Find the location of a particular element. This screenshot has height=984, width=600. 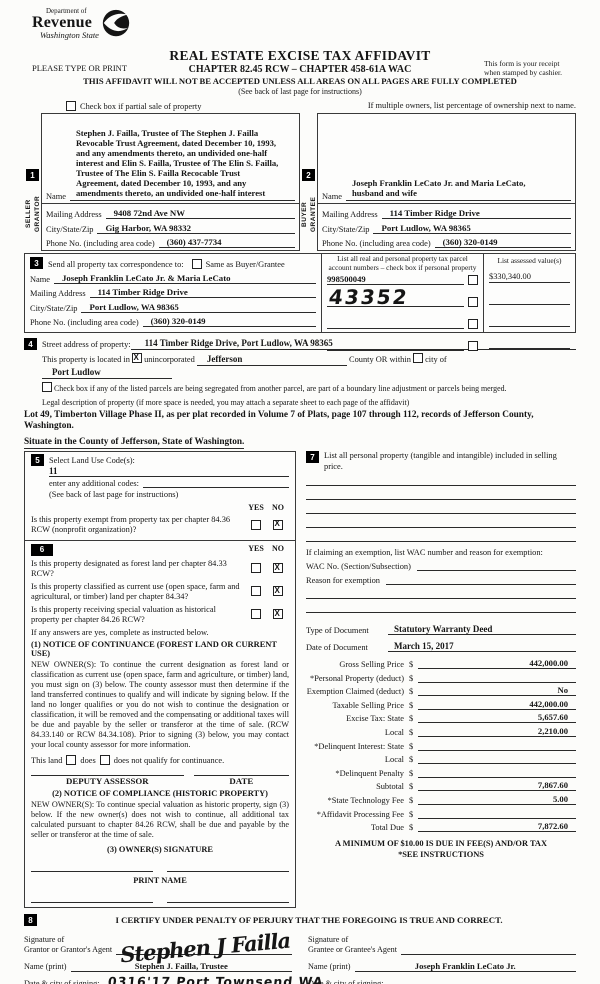

additional-codes-label: enter any additional codes: is located at coordinates (94, 484).